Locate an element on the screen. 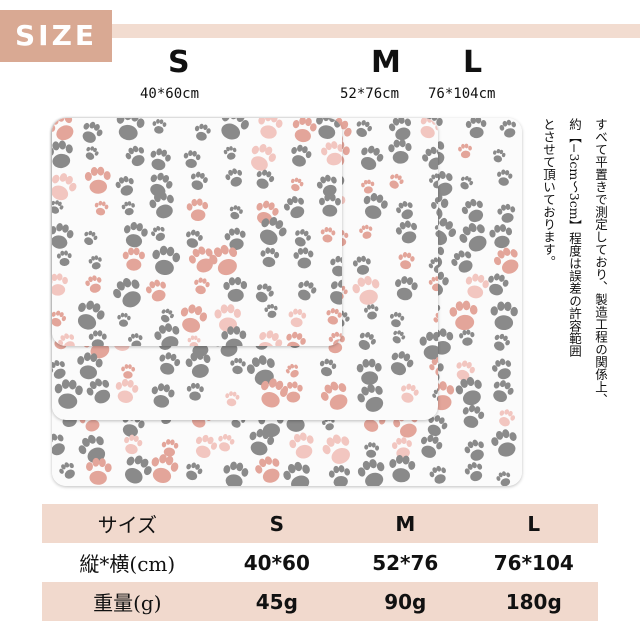 This screenshot has width=640, height=640. cell-m: 52*76 is located at coordinates (405, 562).